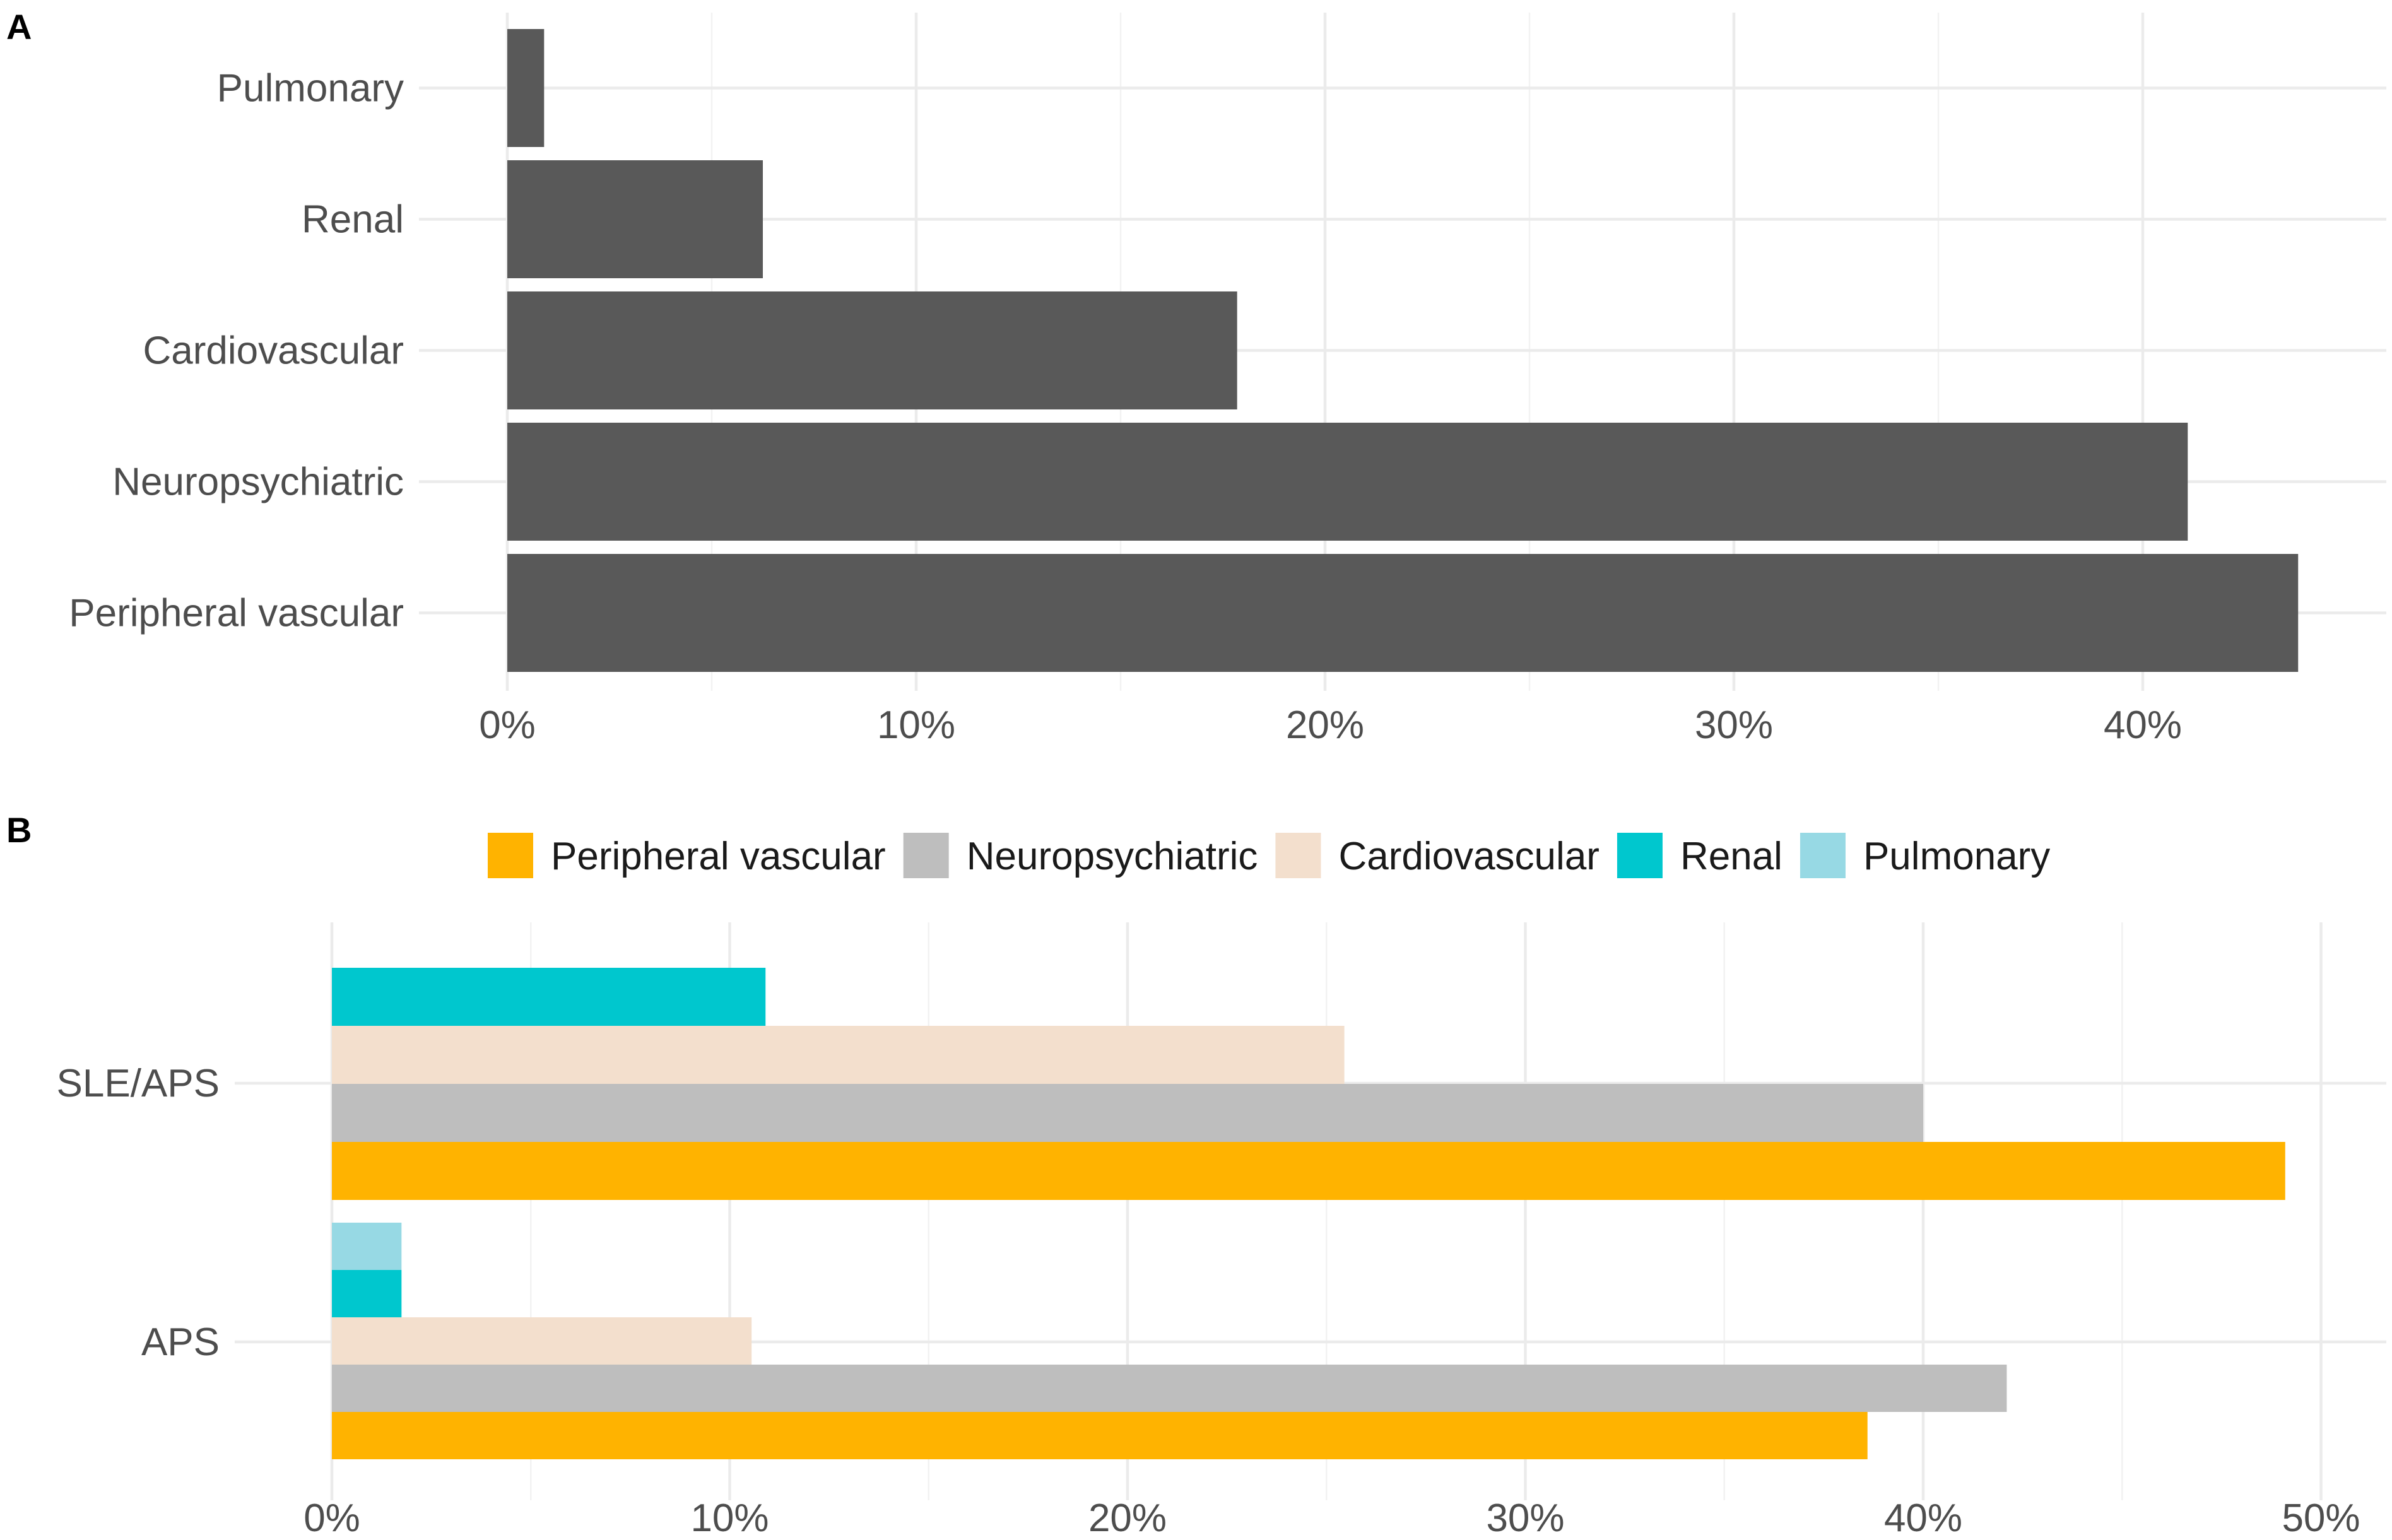 This screenshot has width=2392, height=1540. Describe the element at coordinates (19, 830) in the screenshot. I see `panel-b-letter: B` at that location.